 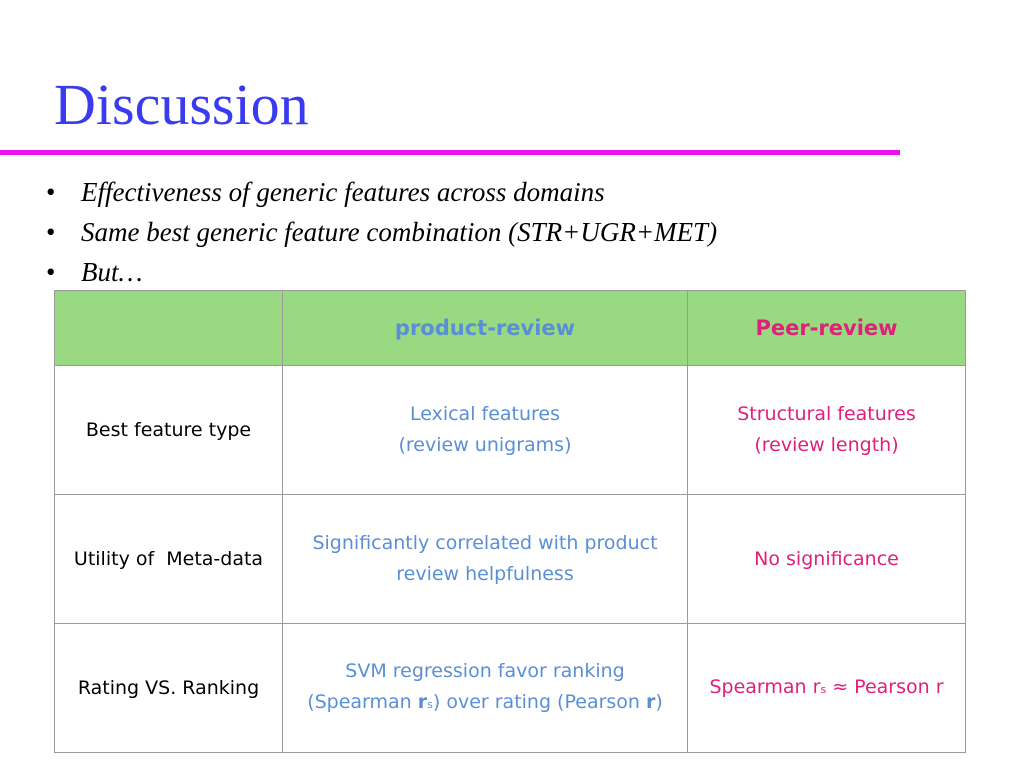 I want to click on row-label: Best feature type, so click(x=168, y=430).